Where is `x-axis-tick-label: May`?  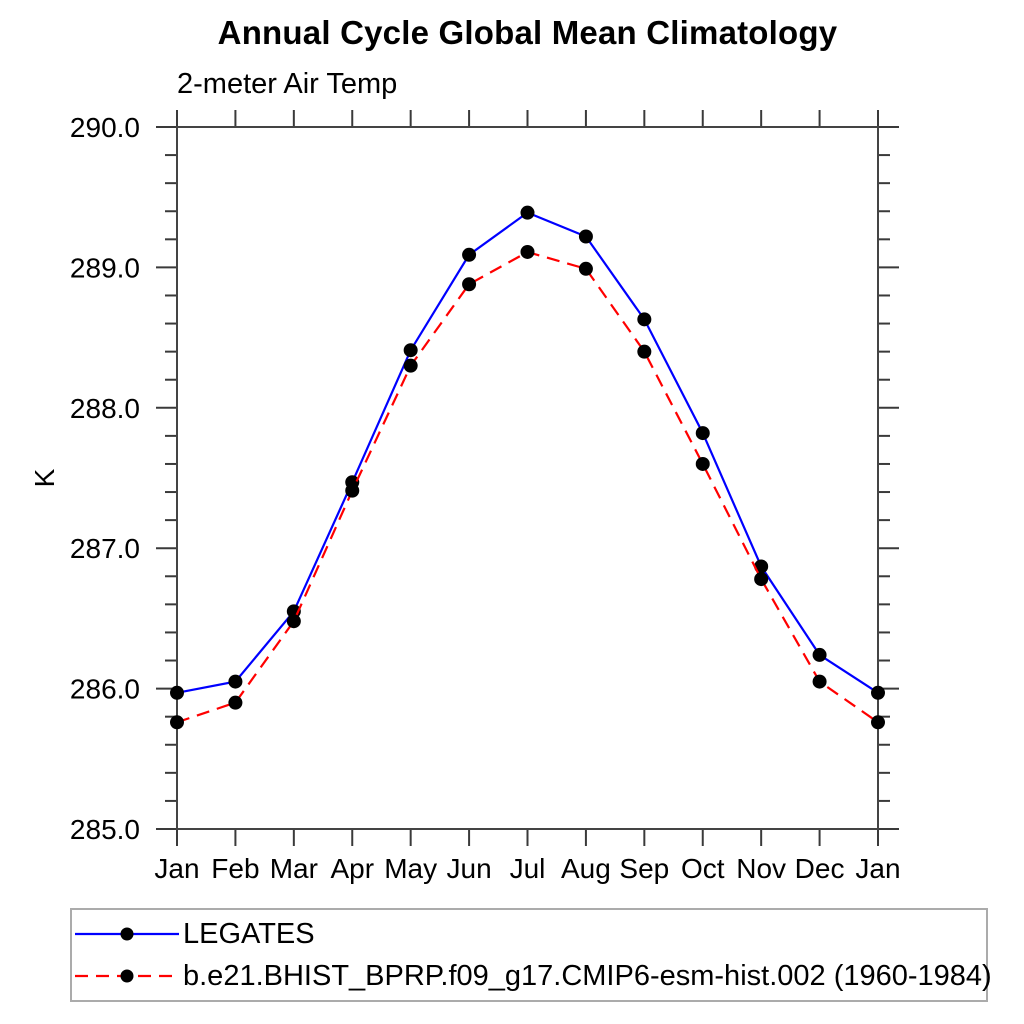
x-axis-tick-label: May is located at coordinates (410, 868).